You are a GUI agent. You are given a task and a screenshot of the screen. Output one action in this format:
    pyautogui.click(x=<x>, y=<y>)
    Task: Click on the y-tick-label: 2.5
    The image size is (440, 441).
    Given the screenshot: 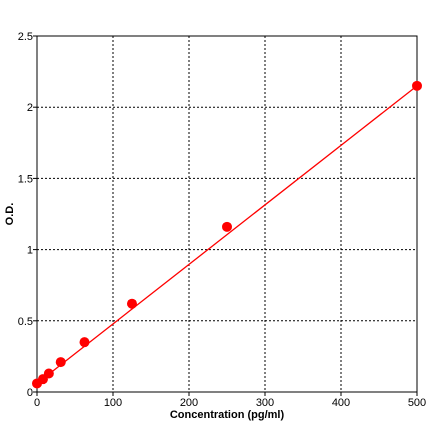 What is the action you would take?
    pyautogui.click(x=25, y=37)
    